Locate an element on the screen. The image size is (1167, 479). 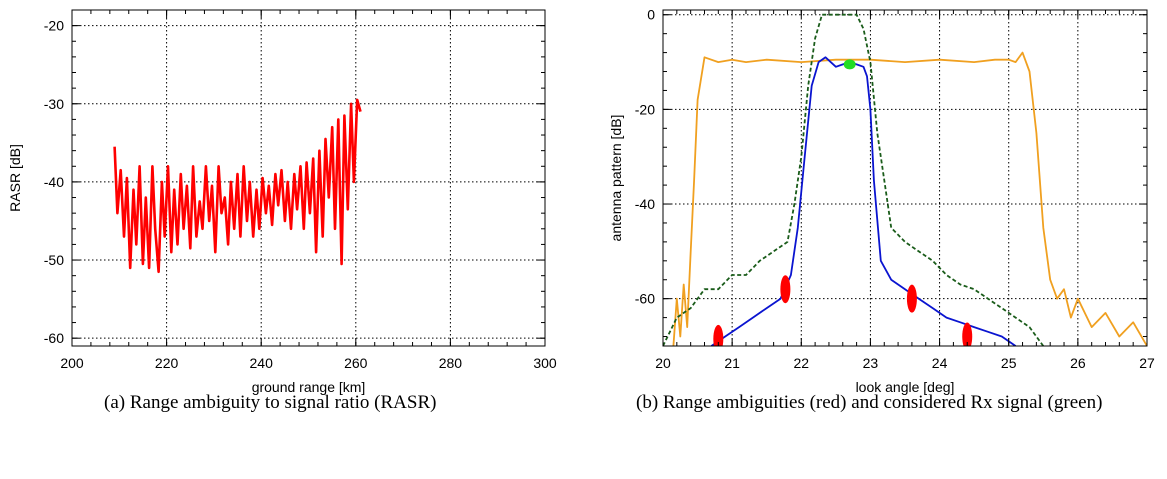
y-tick-label-0: -20 is located at coordinates (54, 26).